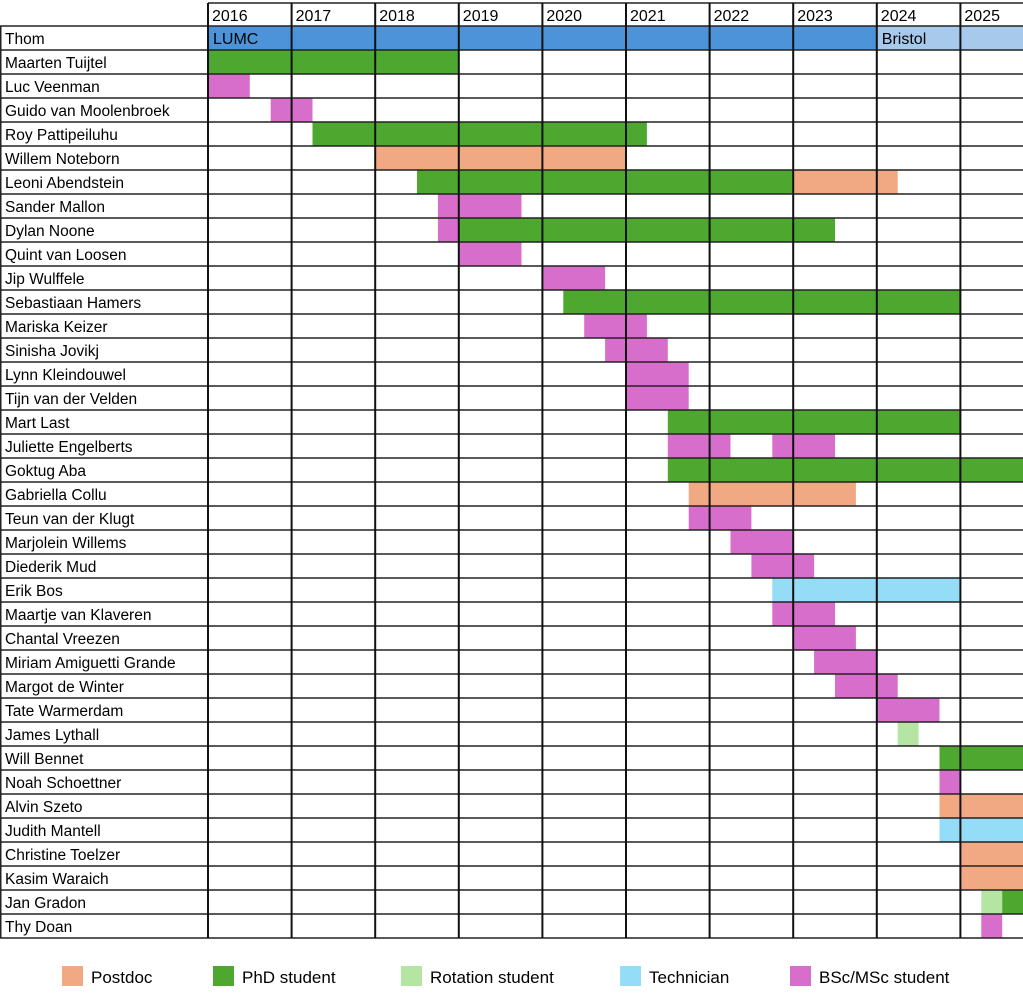  Describe the element at coordinates (815, 16) in the screenshot. I see `year-label: 2023` at that location.